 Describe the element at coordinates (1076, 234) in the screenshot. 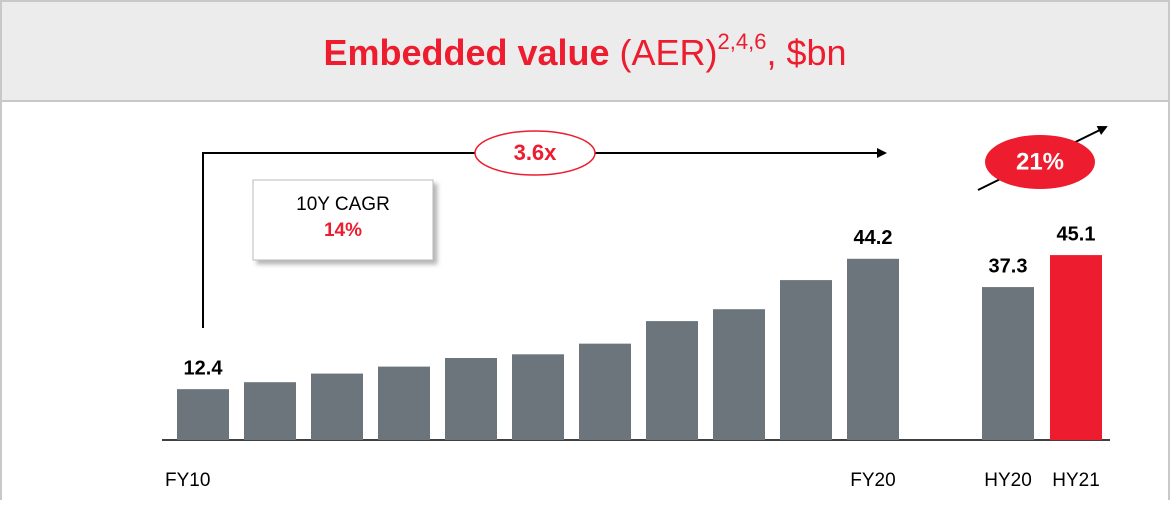

I see `data-label: 45.1` at that location.